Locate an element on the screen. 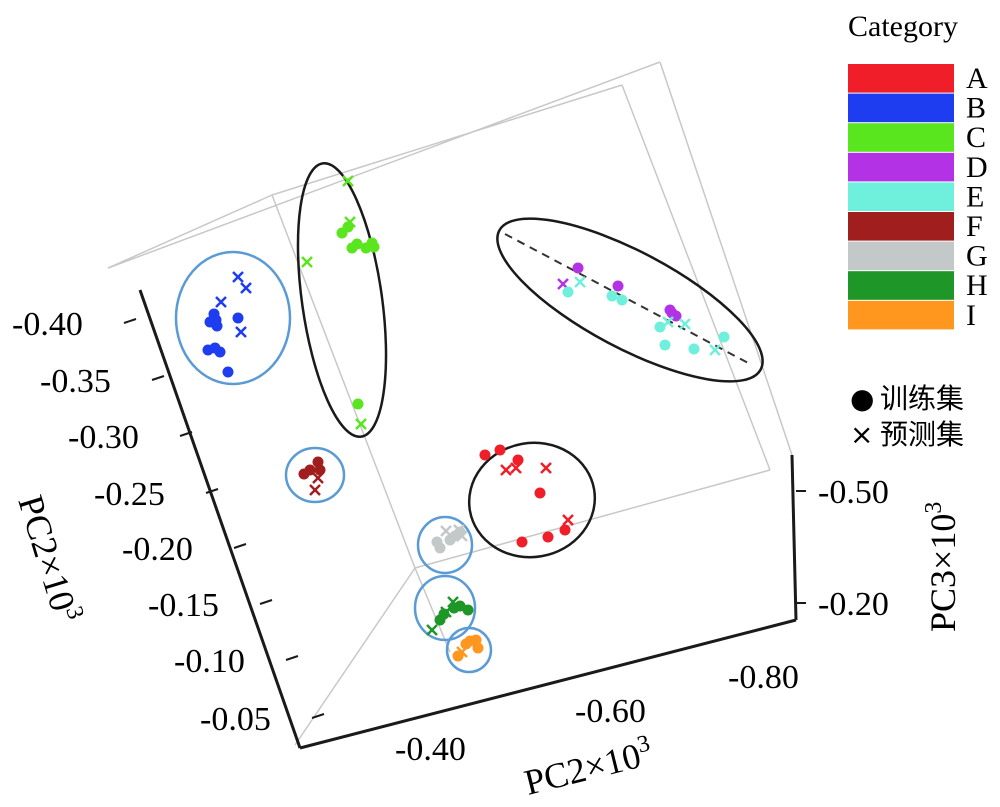 The height and width of the screenshot is (807, 1000). right-axis-ticks: -0.50 -0.20 is located at coordinates (842, 548).